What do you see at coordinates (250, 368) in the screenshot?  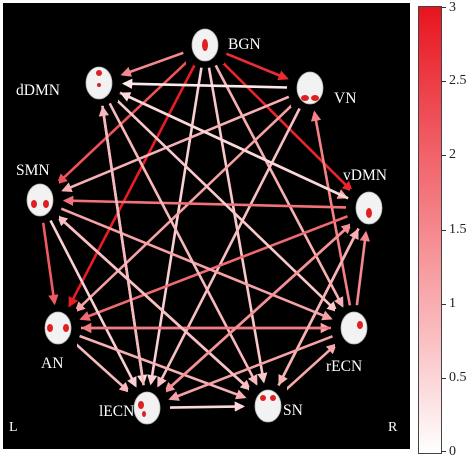 I see `edge-recn-to-lecn` at bounding box center [250, 368].